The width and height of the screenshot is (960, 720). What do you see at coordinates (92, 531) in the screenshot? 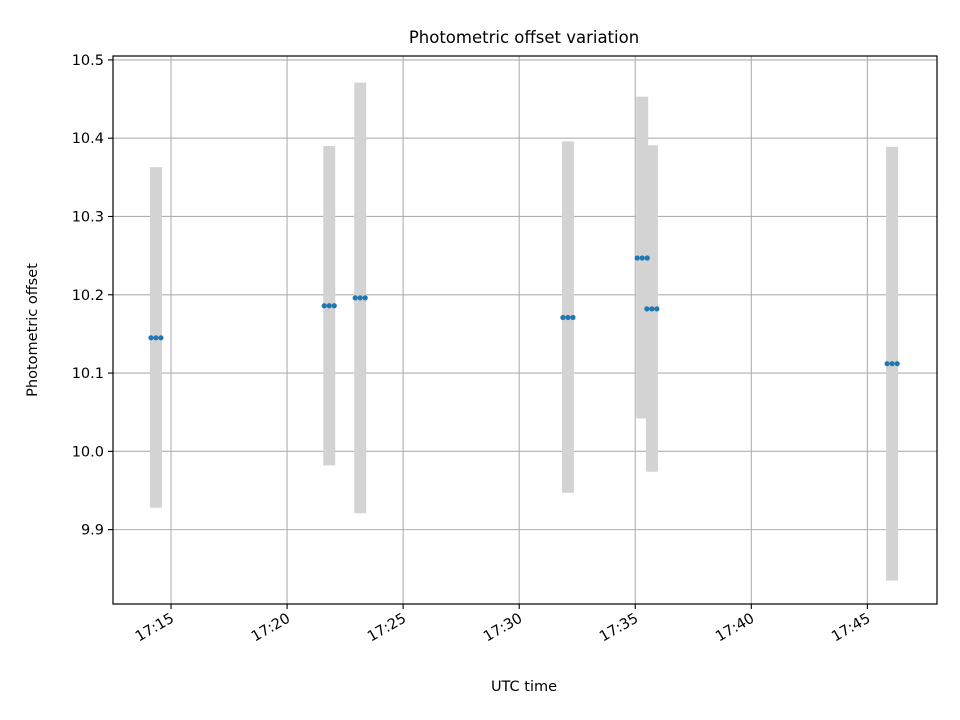
I see `y-tick-label: 9.9` at bounding box center [92, 531].